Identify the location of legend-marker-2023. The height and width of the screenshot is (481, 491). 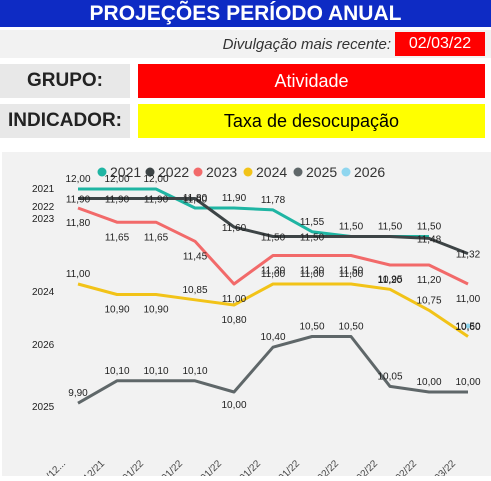
(198, 172).